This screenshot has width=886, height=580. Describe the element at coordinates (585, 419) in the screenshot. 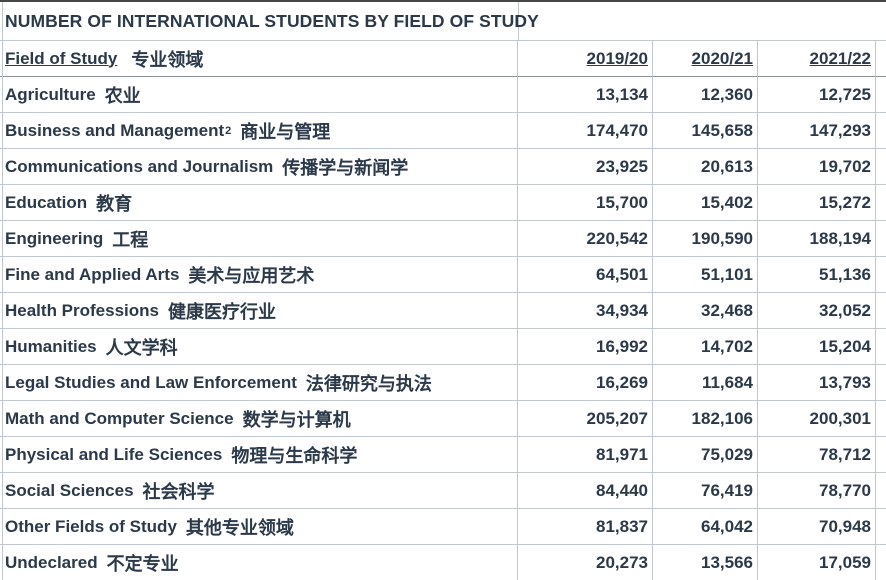

I see `year-value-cell: 205,207` at that location.